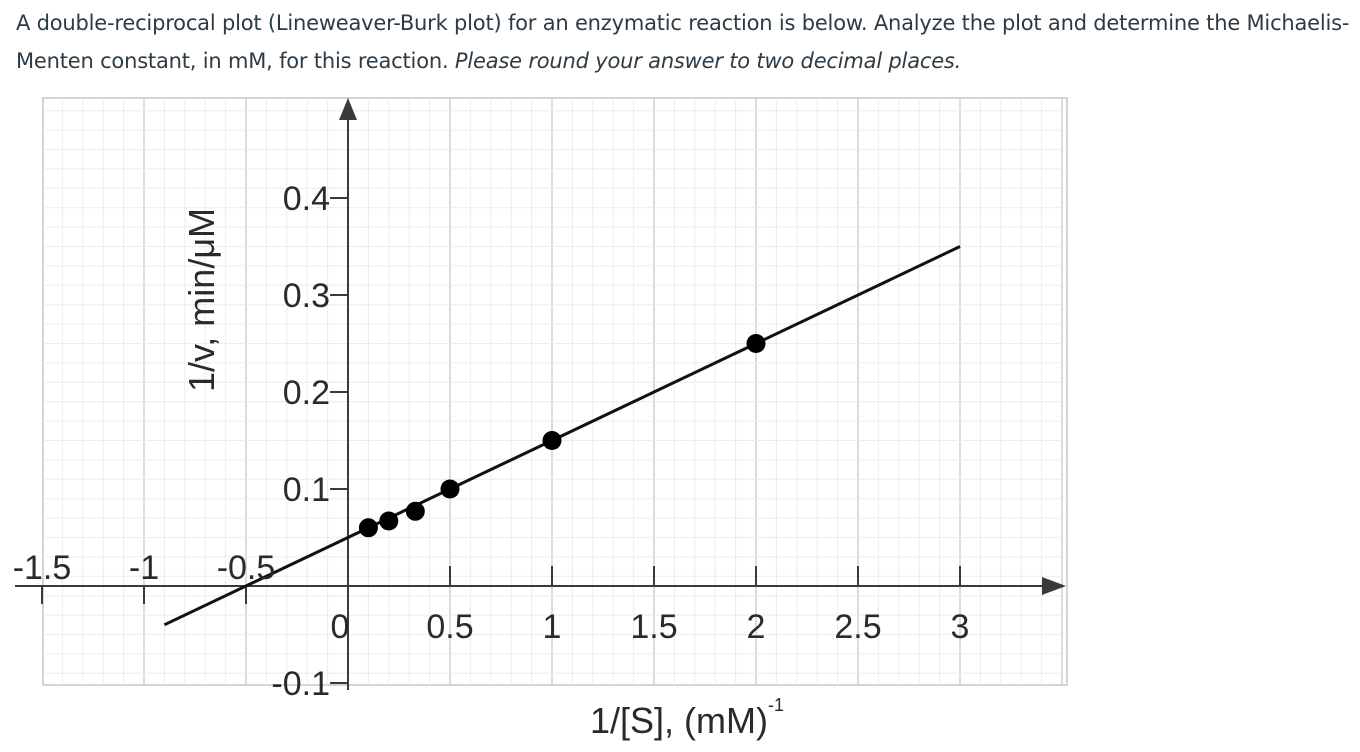 Image resolution: width=1360 pixels, height=752 pixels. What do you see at coordinates (300, 684) in the screenshot?
I see `y-tick-label: -0.1` at bounding box center [300, 684].